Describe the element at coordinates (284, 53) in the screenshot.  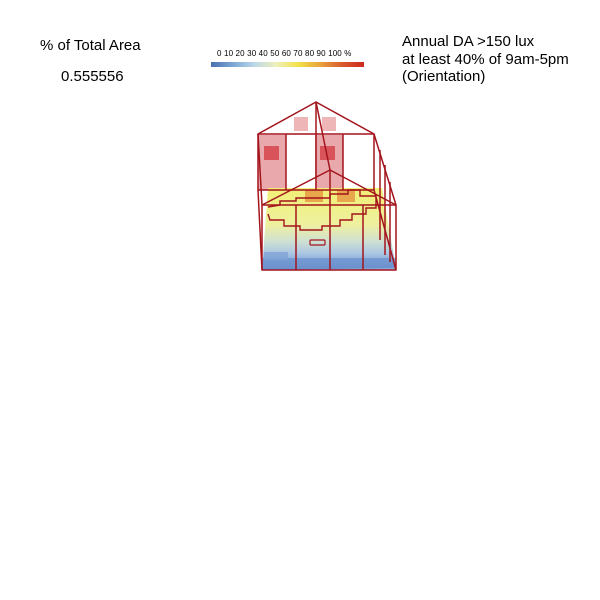
I see `legend-tick-labels: 0 10 20 30 40 50 60 70 80 90 100 %` at that location.